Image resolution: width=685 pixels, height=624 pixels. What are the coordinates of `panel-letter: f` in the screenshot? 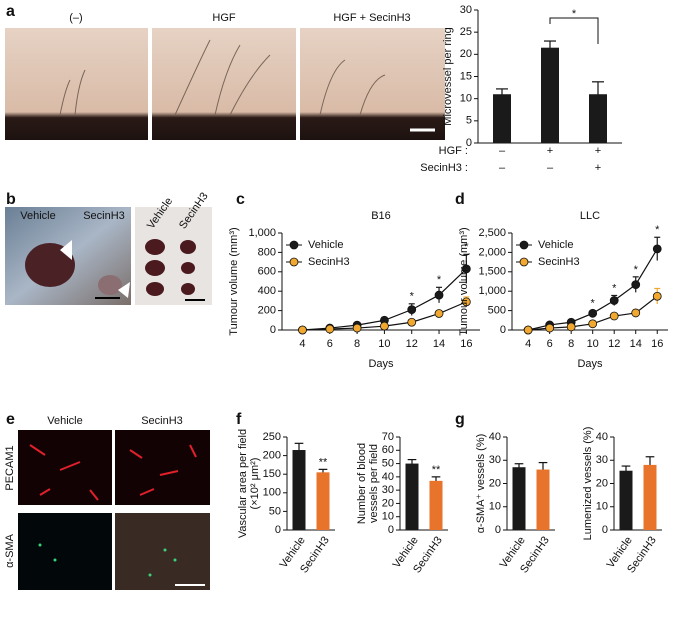 It's located at (239, 419).